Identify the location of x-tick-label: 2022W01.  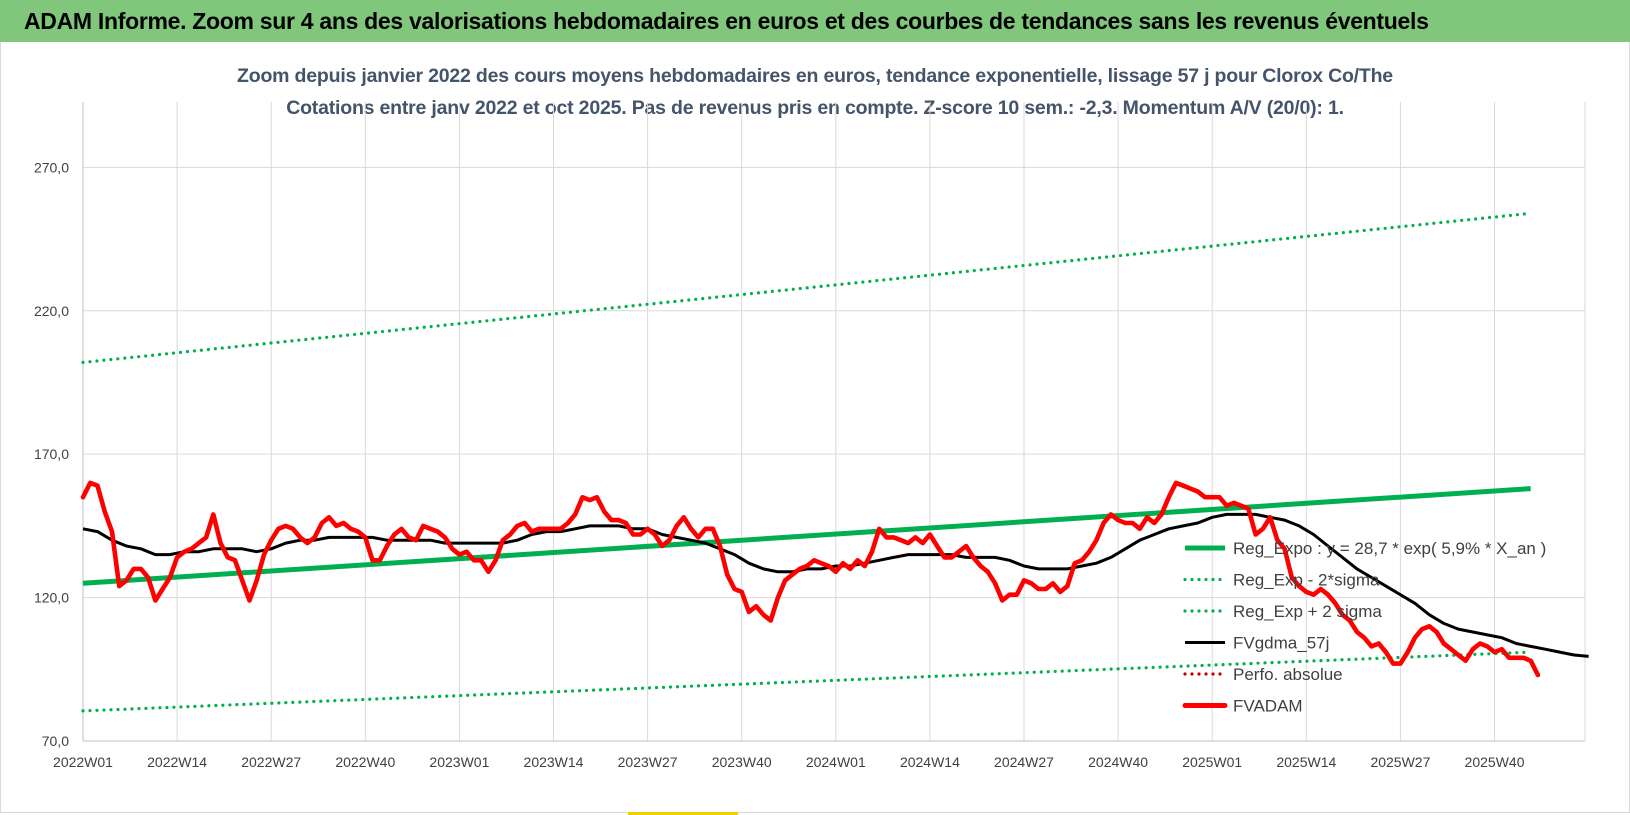
(83, 762).